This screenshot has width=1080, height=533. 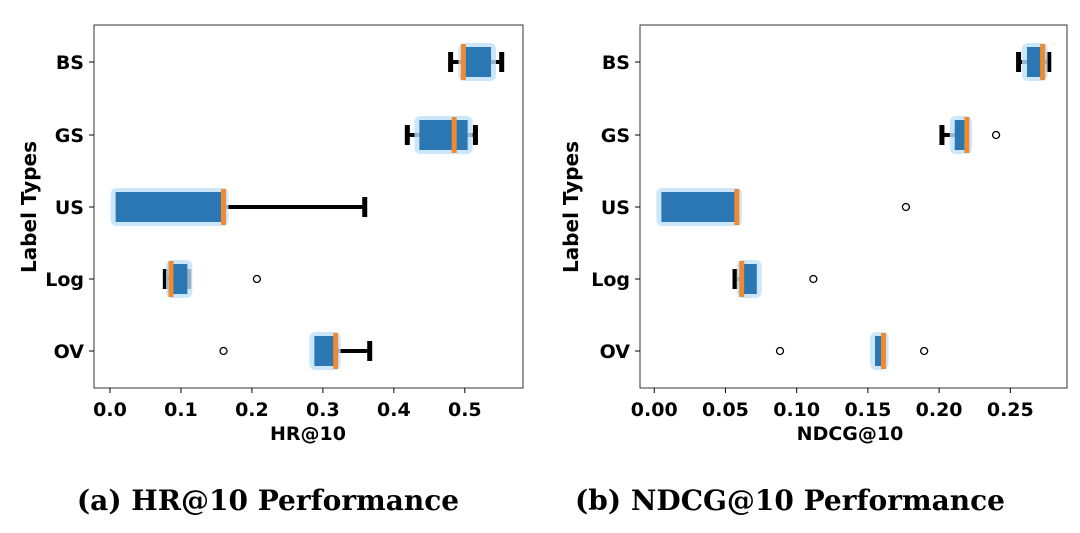 What do you see at coordinates (252, 410) in the screenshot?
I see `x-tick-label: 0.2` at bounding box center [252, 410].